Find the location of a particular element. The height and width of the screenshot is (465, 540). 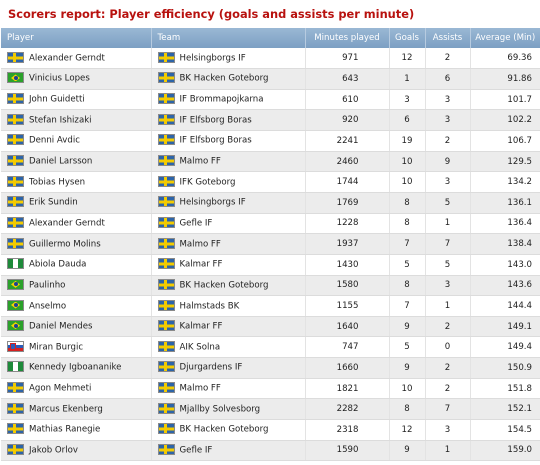

team-cell: Djurgardens IF is located at coordinates (228, 368).